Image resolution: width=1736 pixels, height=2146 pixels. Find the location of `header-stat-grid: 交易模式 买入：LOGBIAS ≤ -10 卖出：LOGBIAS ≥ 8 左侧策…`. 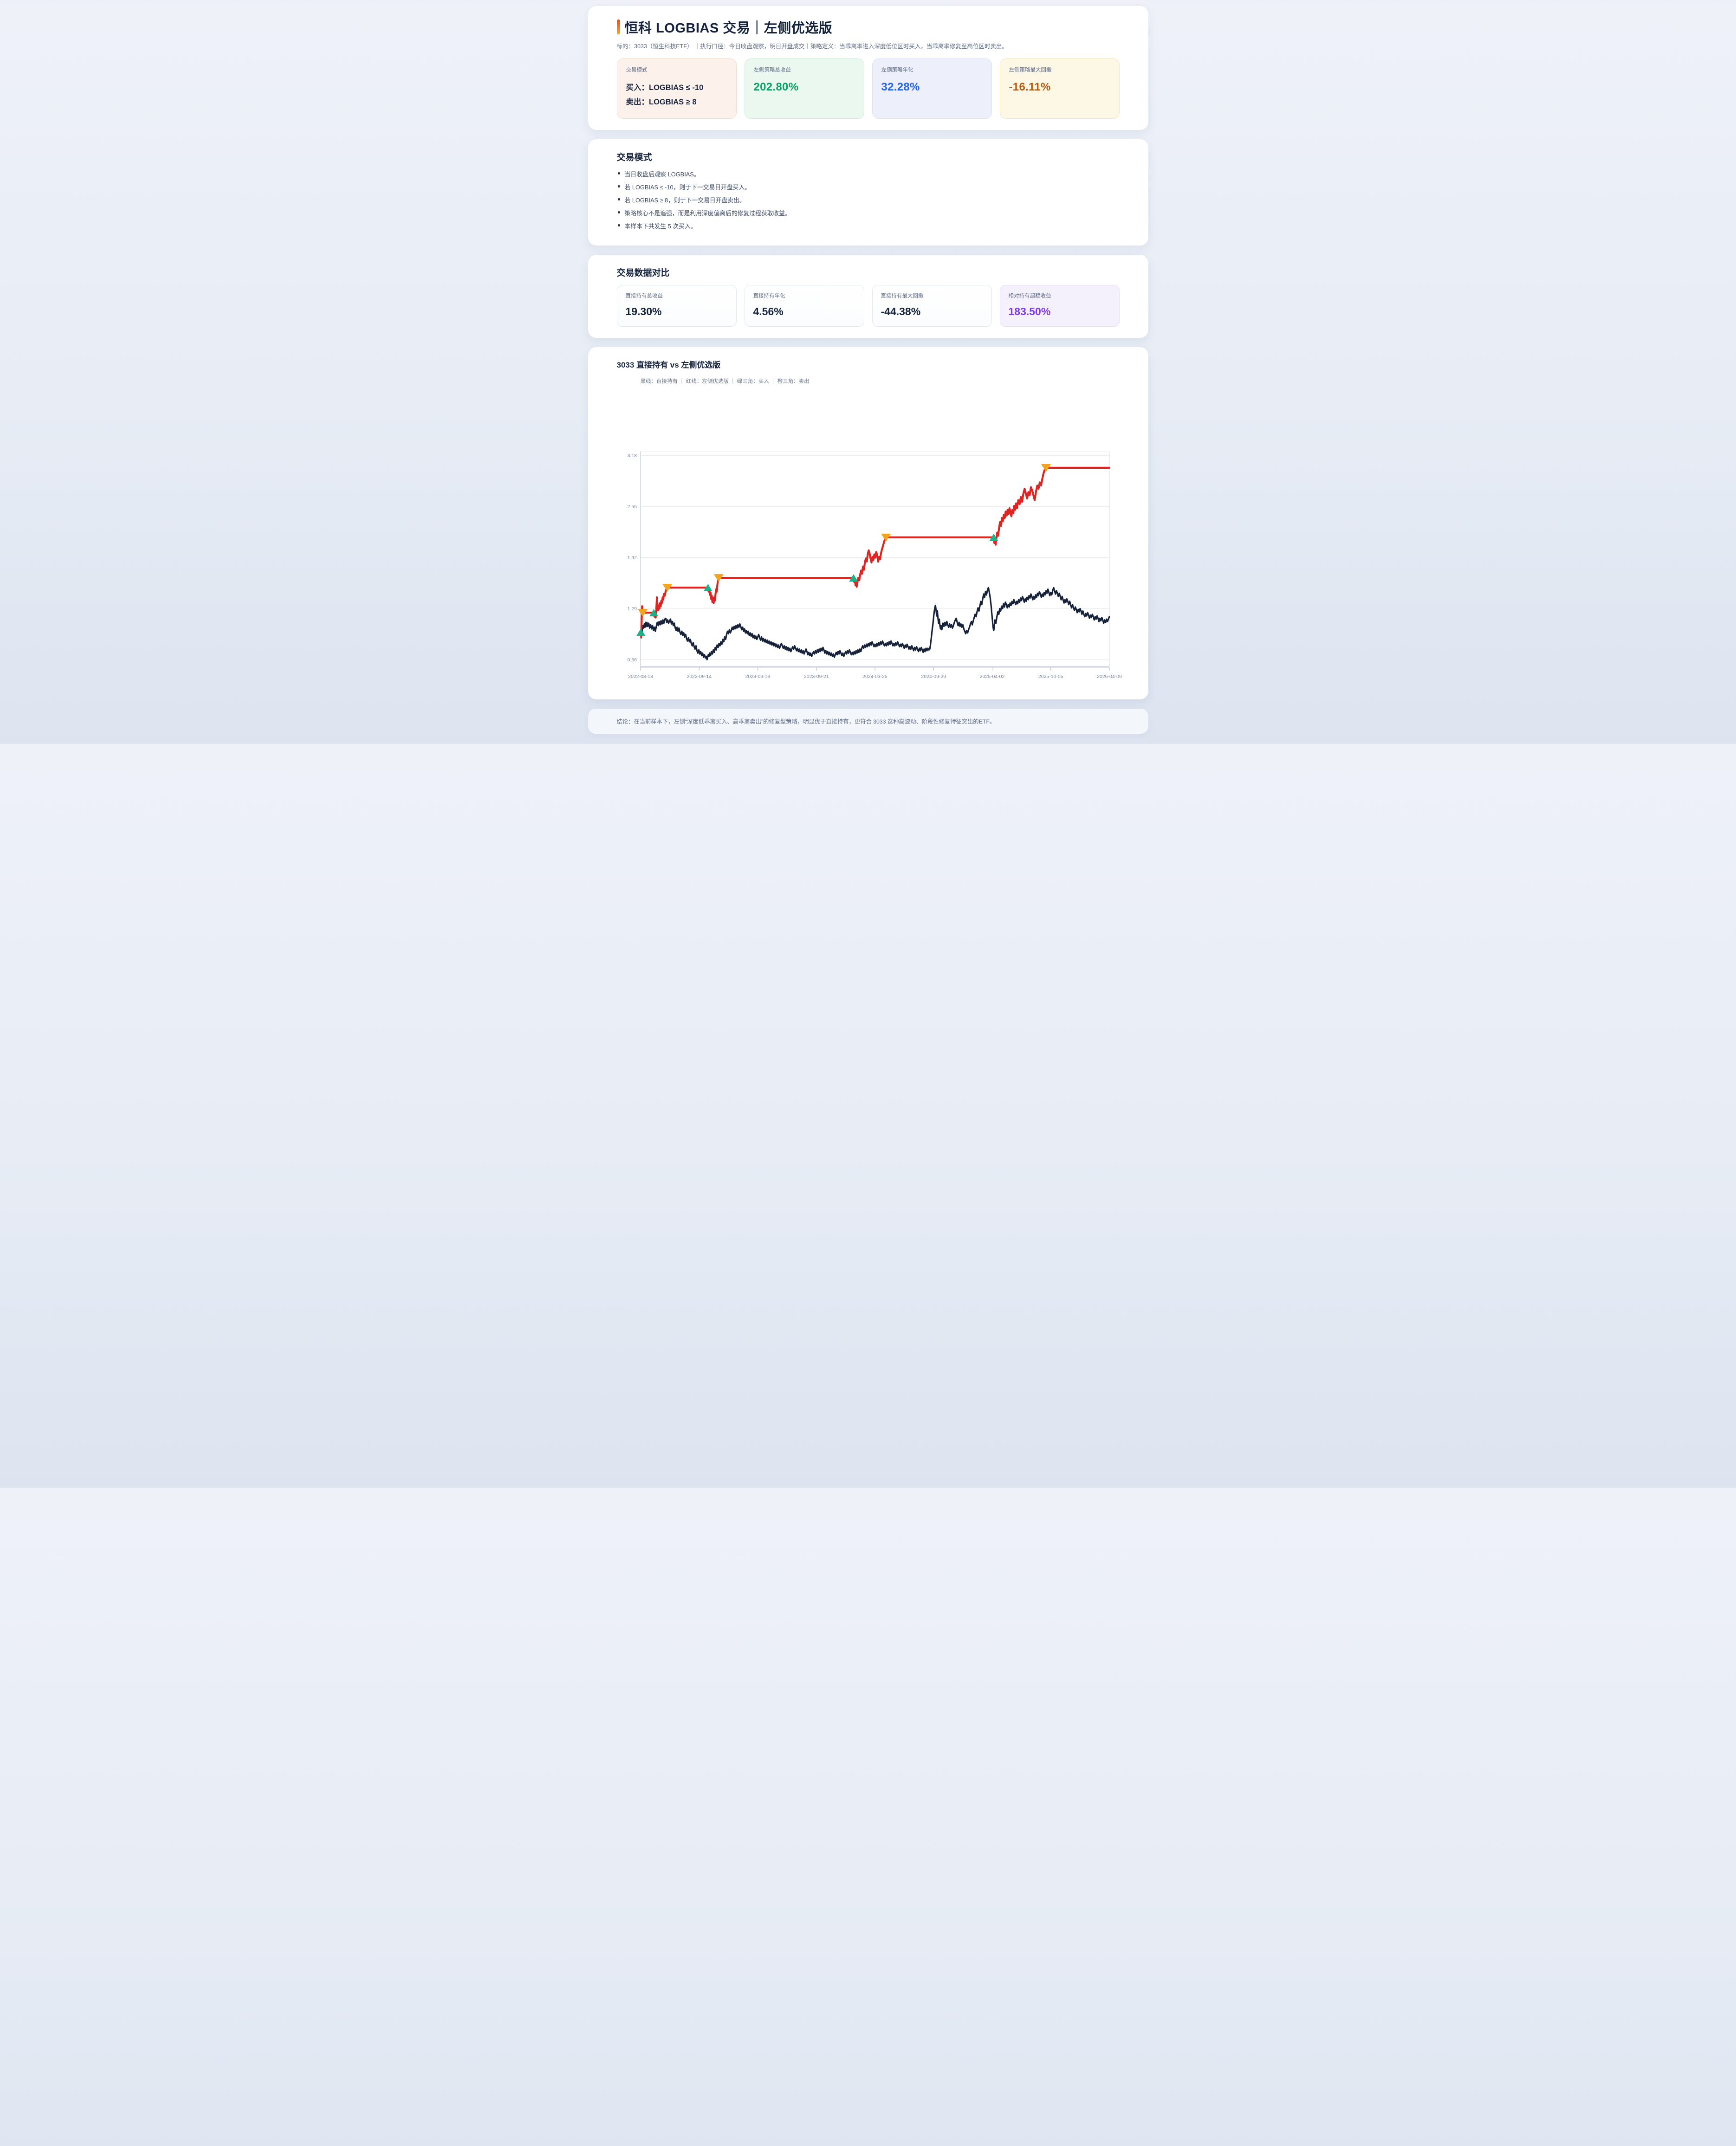

header-stat-grid: 交易模式 买入：LOGBIAS ≤ -10 卖出：LOGBIAS ≥ 8 左侧策… is located at coordinates (868, 88).